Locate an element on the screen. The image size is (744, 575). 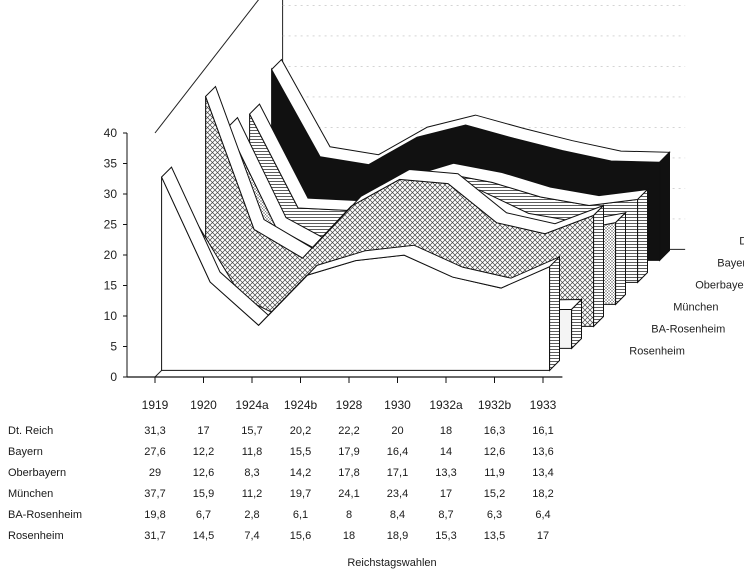
table-cell: 23,4 is located at coordinates (397, 494).